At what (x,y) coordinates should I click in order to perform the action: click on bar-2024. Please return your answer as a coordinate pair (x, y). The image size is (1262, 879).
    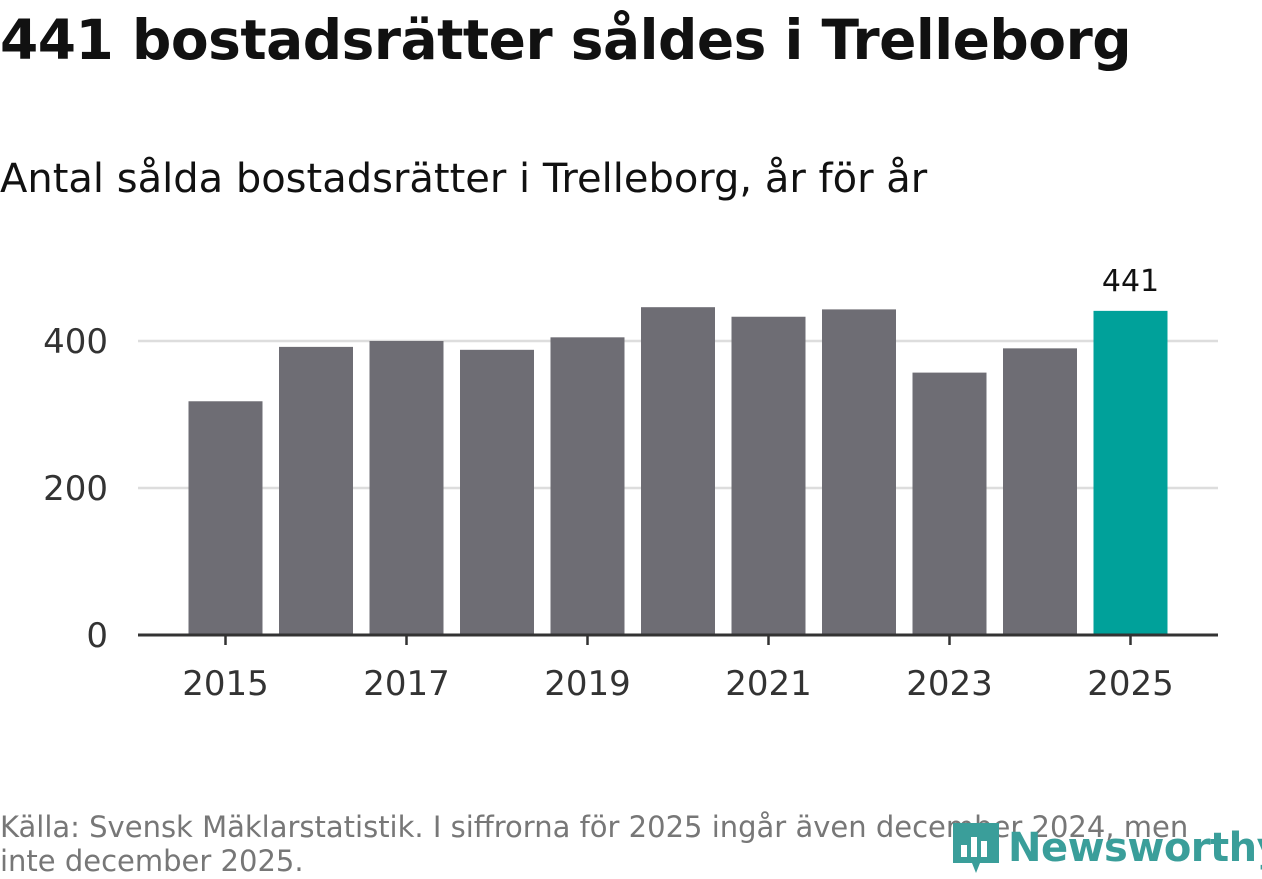
    Looking at the image, I should click on (1040, 491).